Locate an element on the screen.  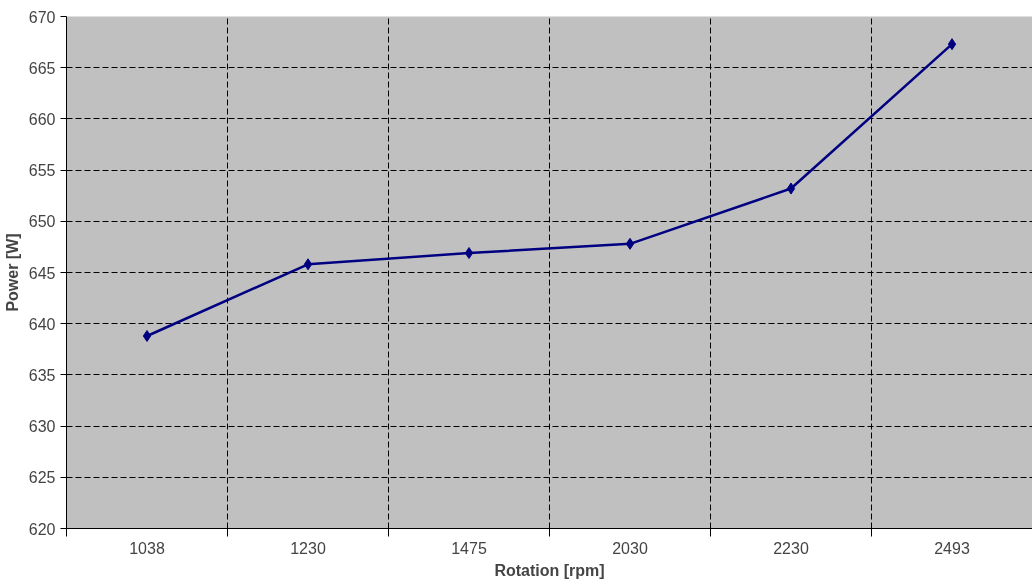
x-tick-label: 2030 is located at coordinates (630, 548).